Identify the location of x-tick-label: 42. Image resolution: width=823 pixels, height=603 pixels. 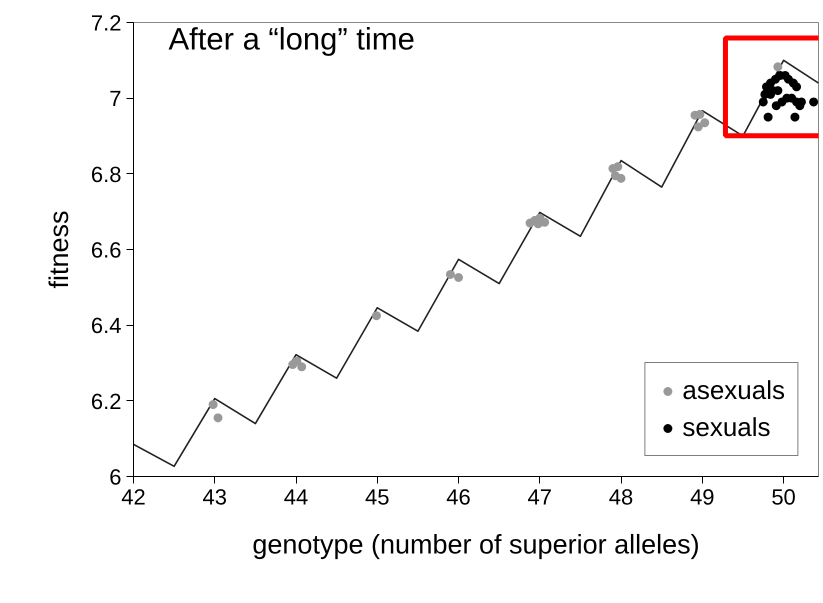
(133, 497).